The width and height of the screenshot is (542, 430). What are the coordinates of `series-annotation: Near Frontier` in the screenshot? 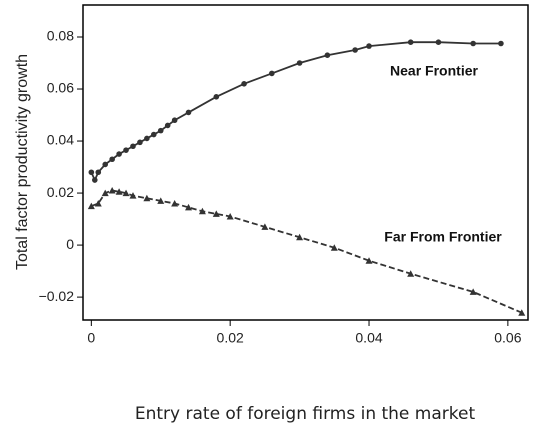 It's located at (434, 71).